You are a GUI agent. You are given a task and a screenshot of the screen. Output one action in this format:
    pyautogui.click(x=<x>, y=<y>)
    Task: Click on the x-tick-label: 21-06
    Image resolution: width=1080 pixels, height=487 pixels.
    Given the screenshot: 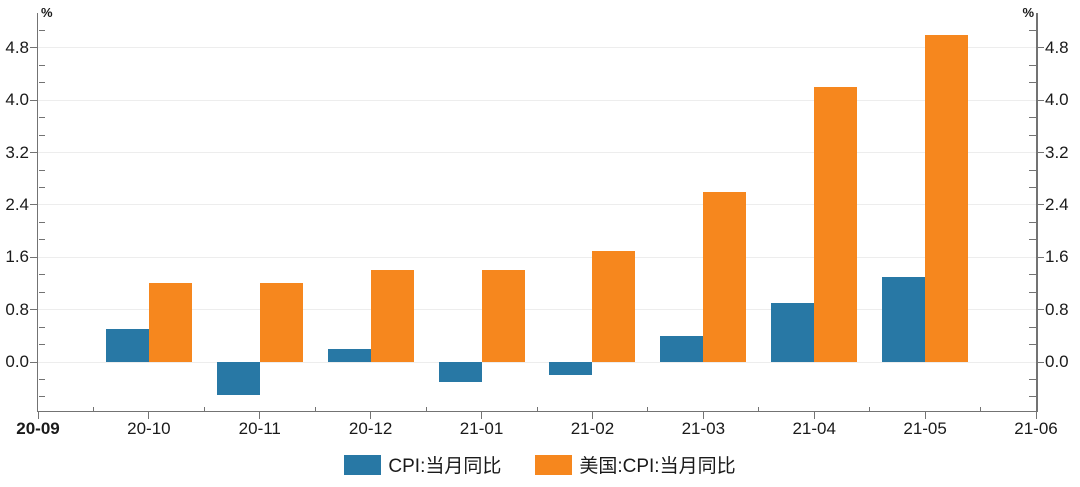 What is the action you would take?
    pyautogui.click(x=1036, y=428)
    